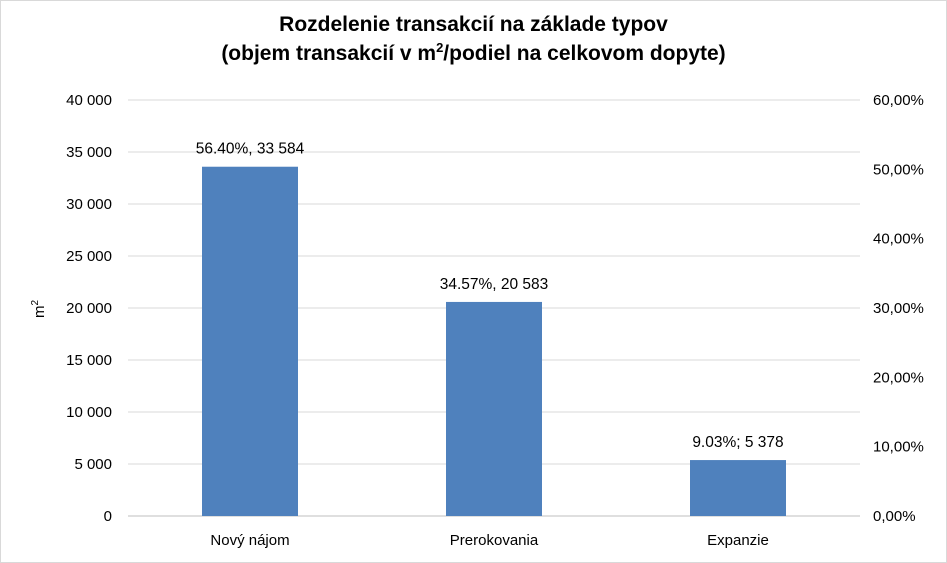 Image resolution: width=947 pixels, height=563 pixels. What do you see at coordinates (35, 303) in the screenshot?
I see `y-axis-title-sup: 2` at bounding box center [35, 303].